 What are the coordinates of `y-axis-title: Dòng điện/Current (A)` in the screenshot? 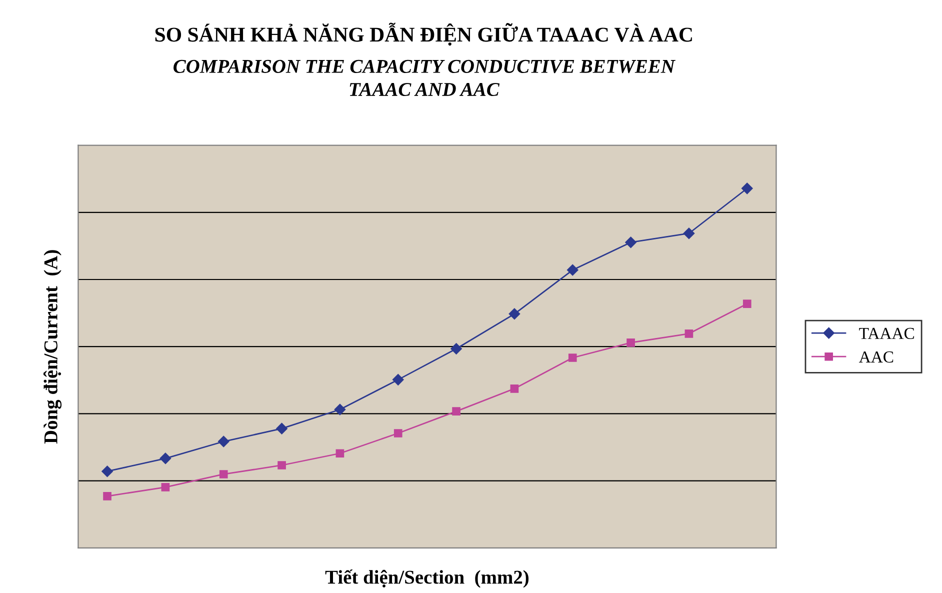 It's located at (53, 347).